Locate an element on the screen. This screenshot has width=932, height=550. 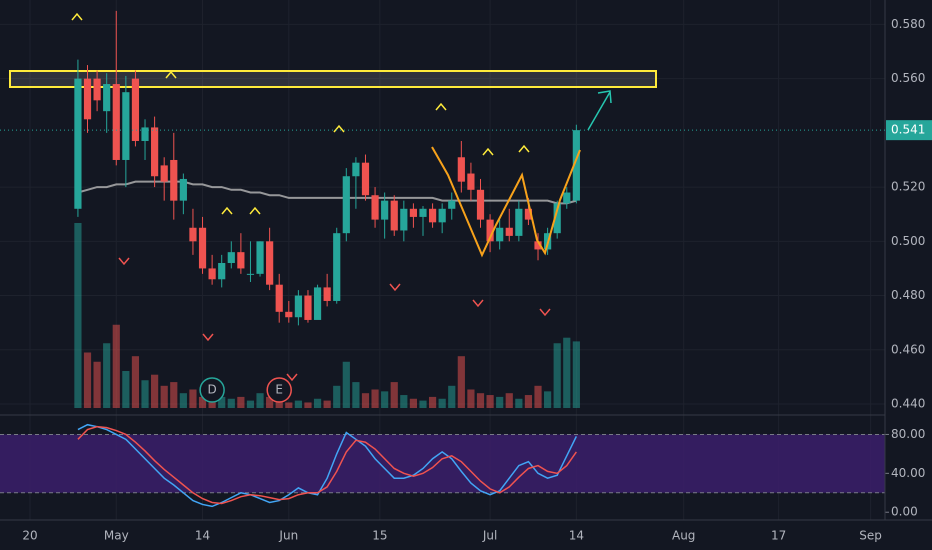
x-tick-label: 20 is located at coordinates (29, 536).